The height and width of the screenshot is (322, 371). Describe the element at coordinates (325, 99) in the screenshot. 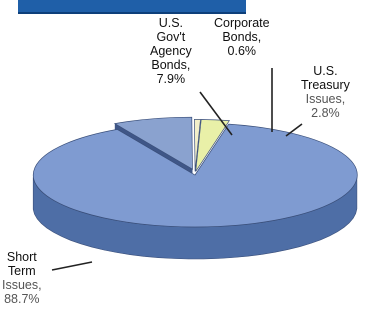

I see `label-treasury-line3: Issues,` at that location.